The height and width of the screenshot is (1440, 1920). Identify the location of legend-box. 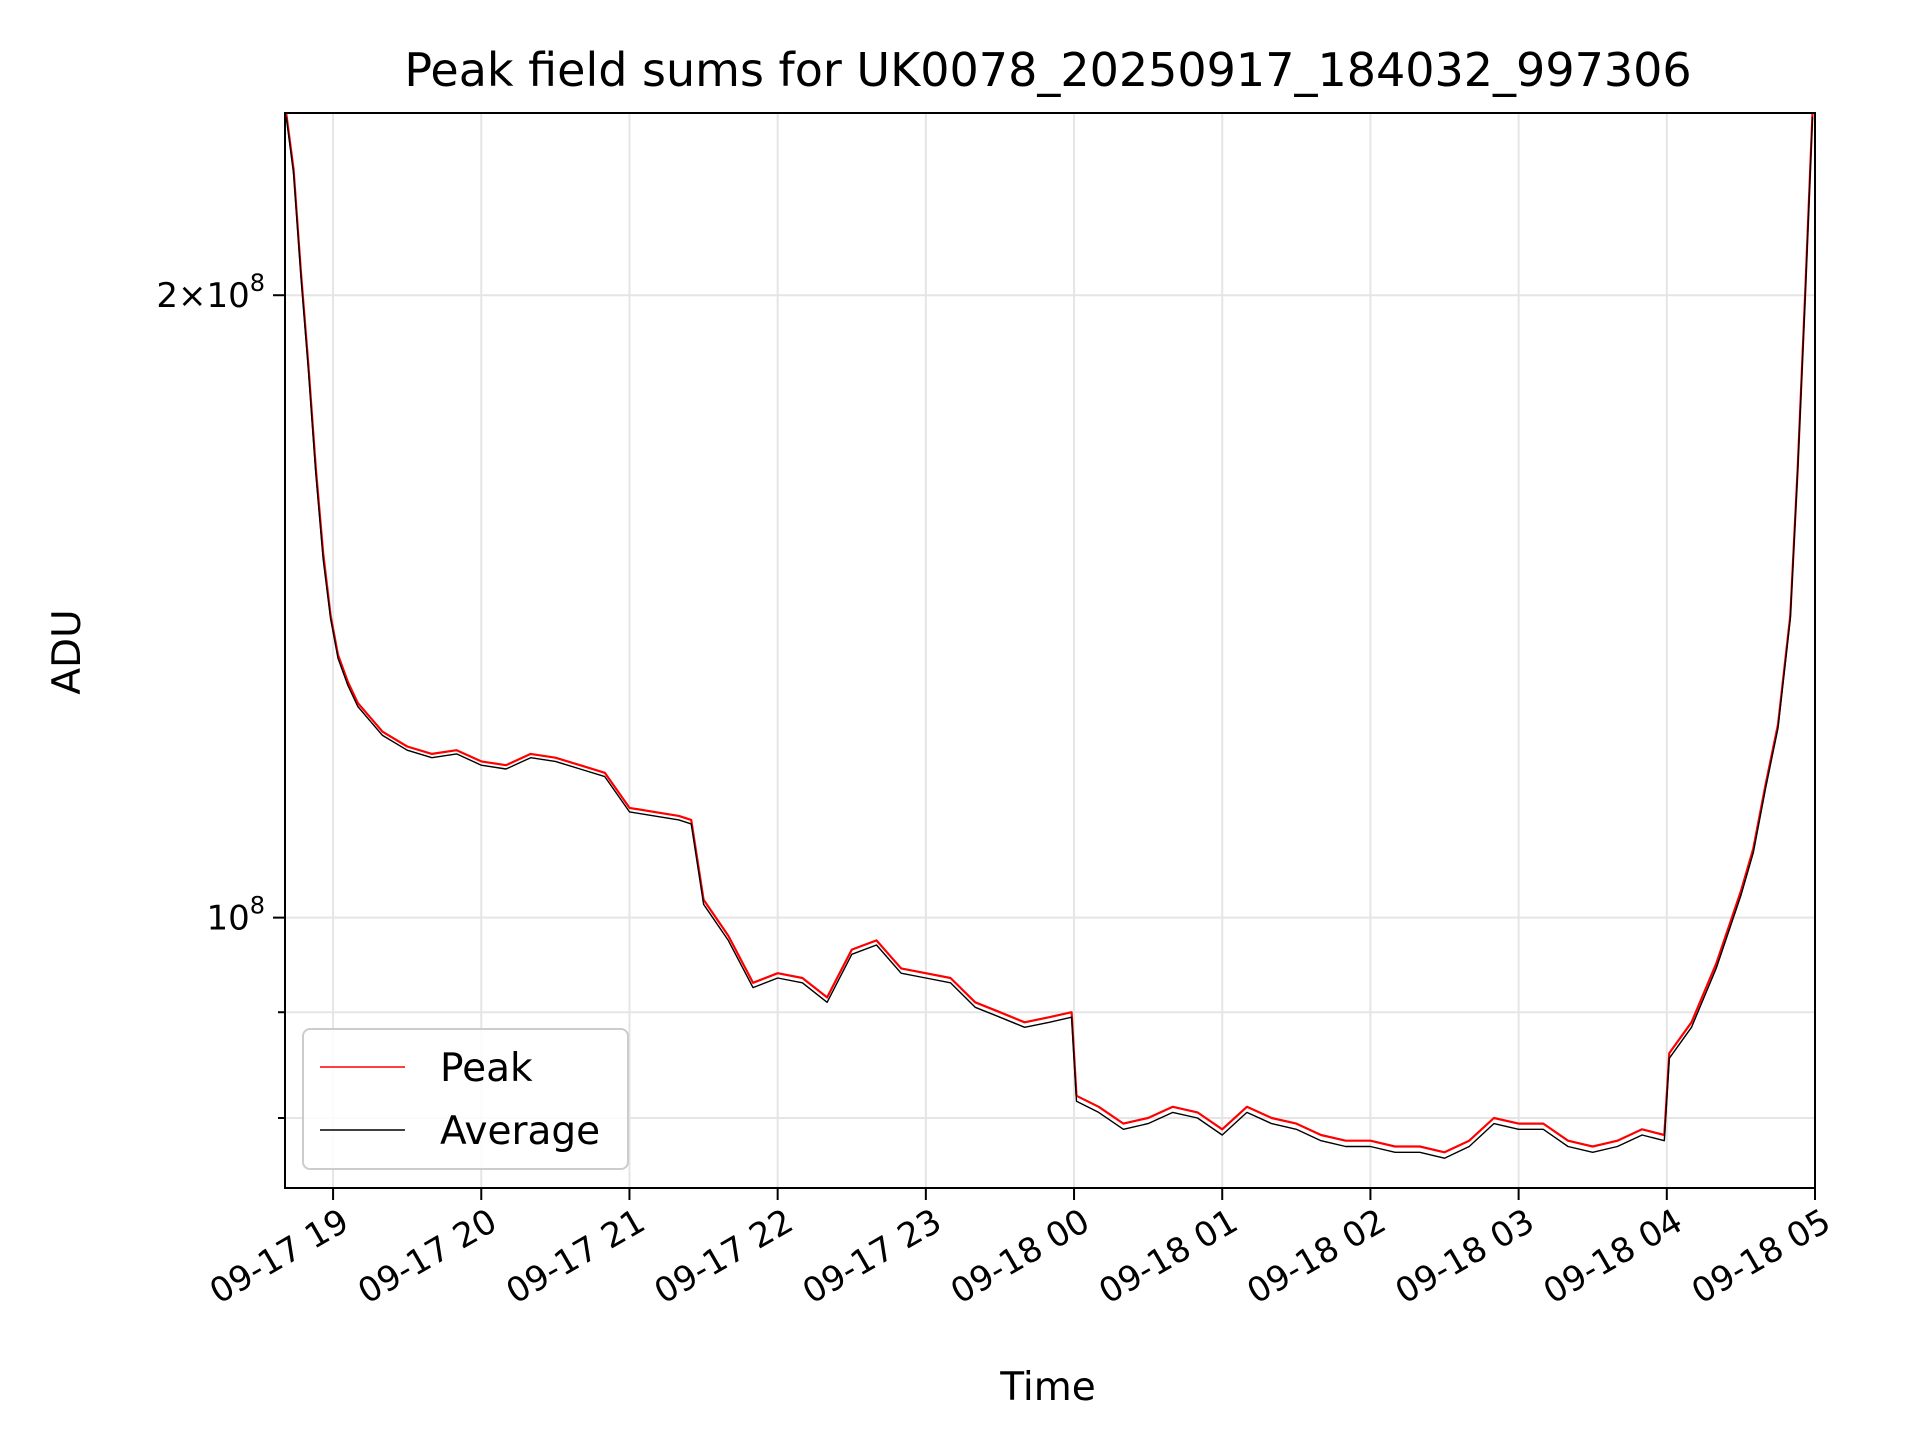
(465, 1099).